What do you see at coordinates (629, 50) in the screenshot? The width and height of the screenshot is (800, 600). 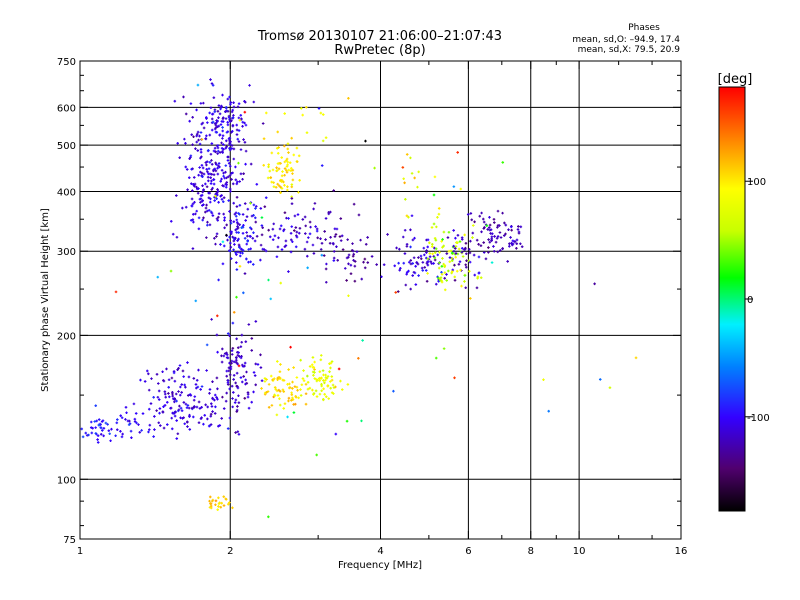 I see `stats-line-x: mean, sd,X: 79.5, 20.9` at bounding box center [629, 50].